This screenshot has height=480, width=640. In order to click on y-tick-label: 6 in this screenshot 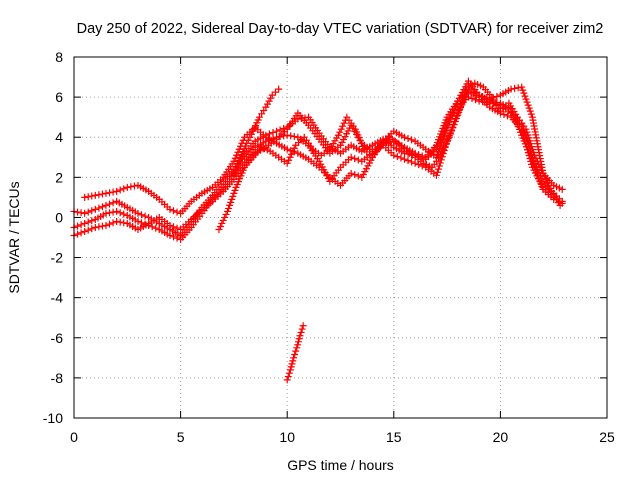, I will do `click(59, 97)`.